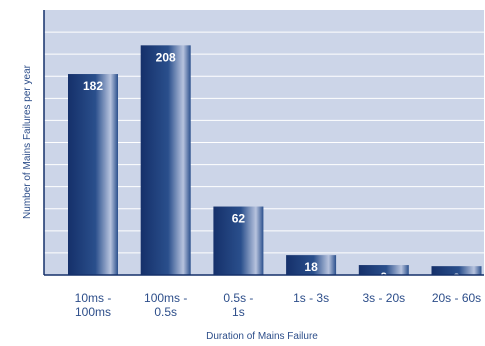  Describe the element at coordinates (311, 298) in the screenshot. I see `x-tick-label: 1s - 3s` at that location.